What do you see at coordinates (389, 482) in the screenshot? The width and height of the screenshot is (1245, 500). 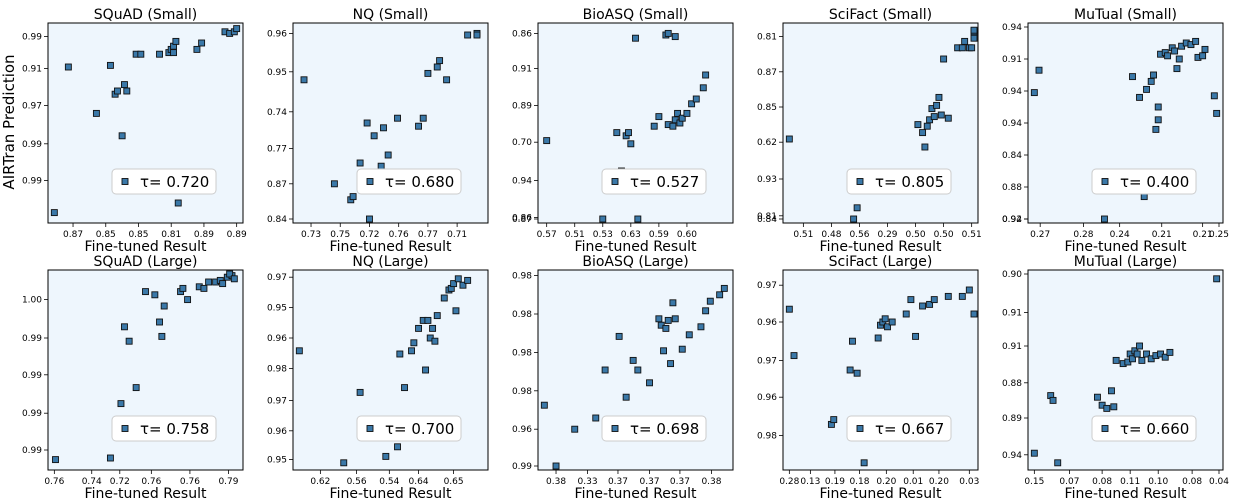 I see `x-tick-label: 0.54` at bounding box center [389, 482].